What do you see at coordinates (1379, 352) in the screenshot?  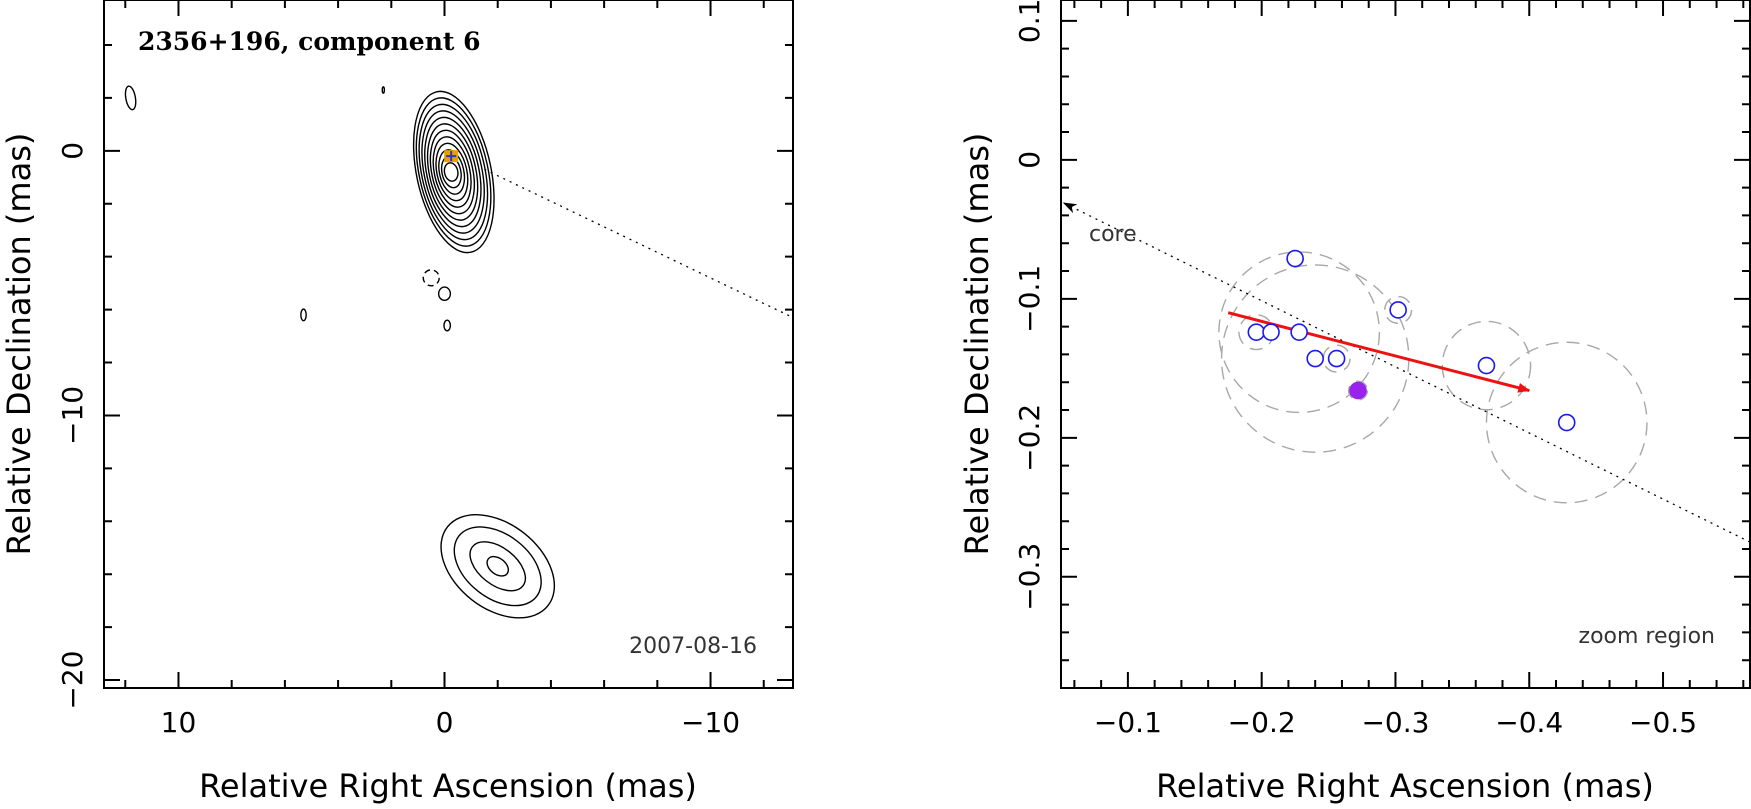 I see `motion-vector-arrow` at bounding box center [1379, 352].